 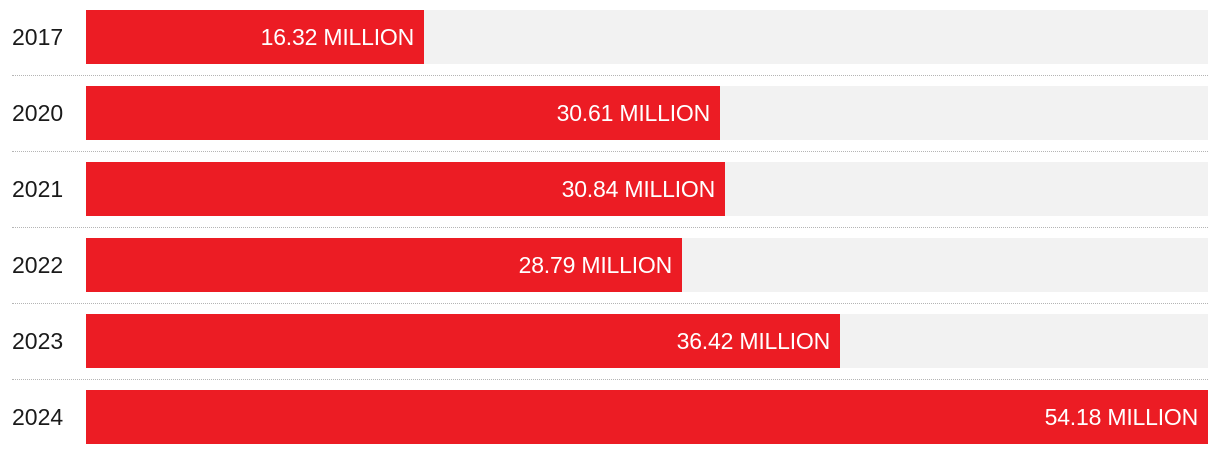 I want to click on bar-track: 54.18 MILLION, so click(x=647, y=417).